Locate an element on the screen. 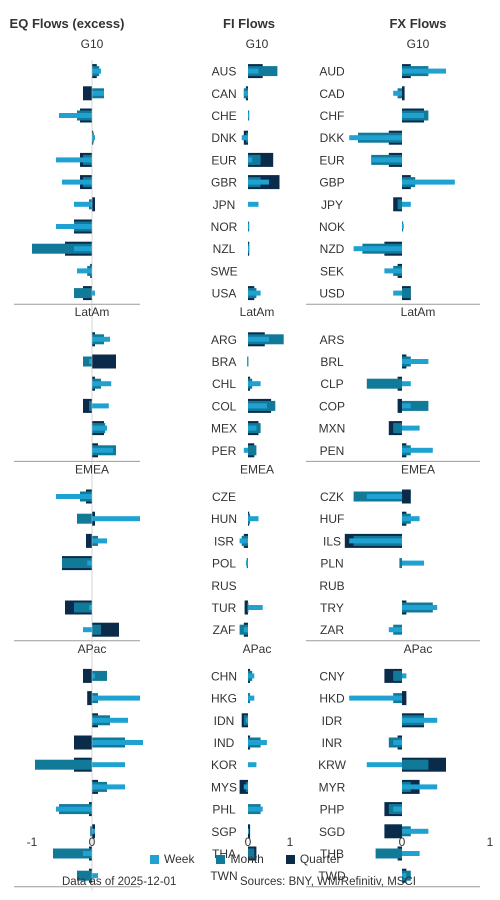  row-label-fi: CHL is located at coordinates (224, 384).